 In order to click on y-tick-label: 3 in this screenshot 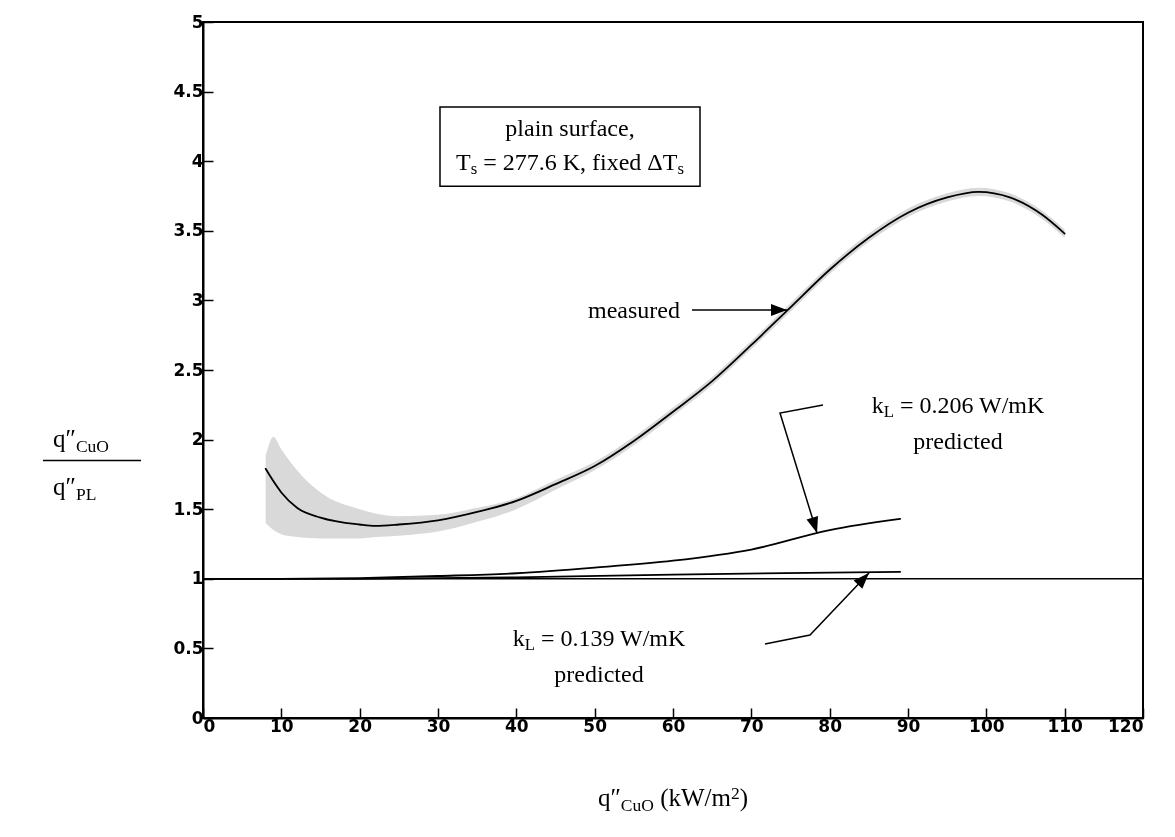, I will do `click(197, 299)`.